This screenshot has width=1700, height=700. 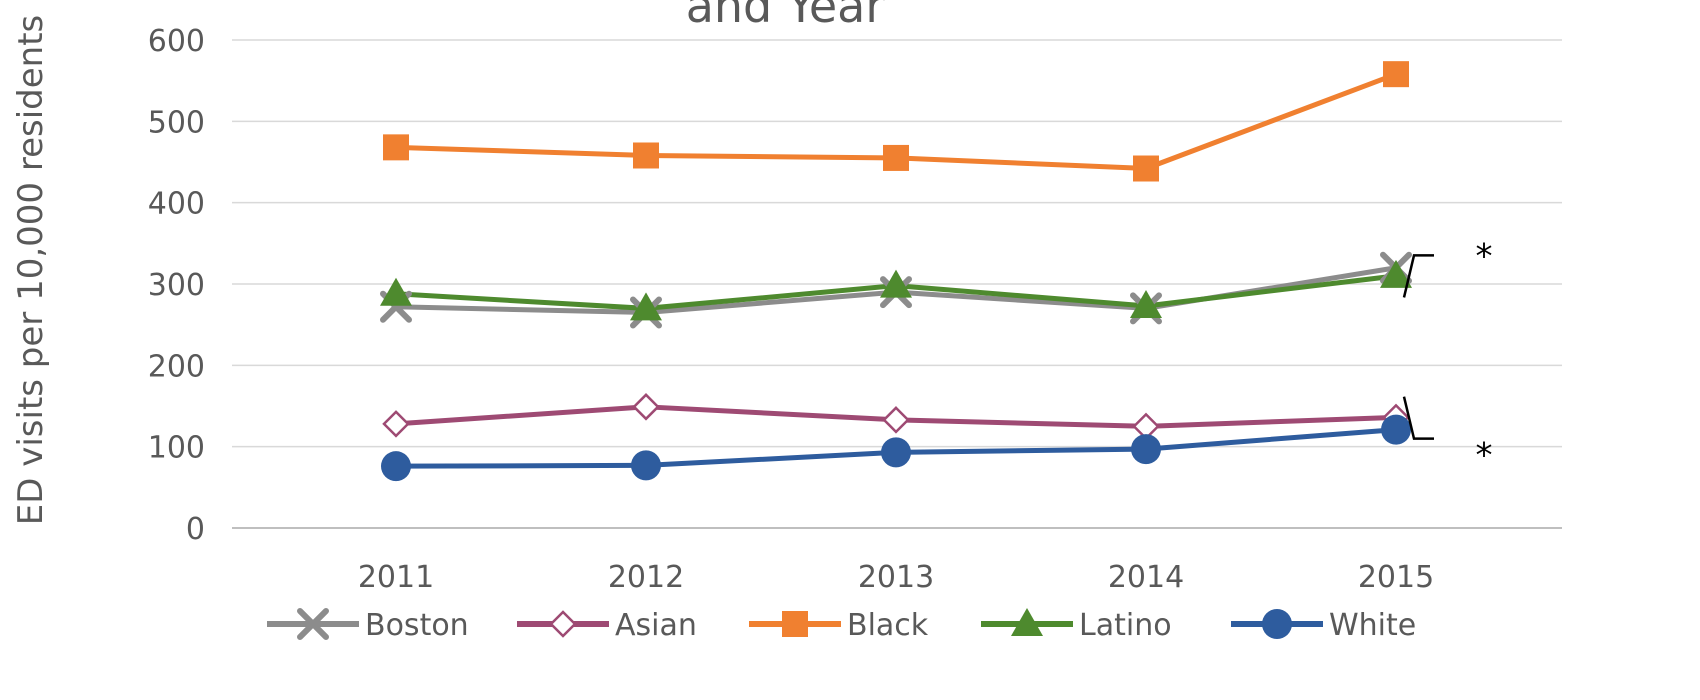 I want to click on legend: Boston Asian Black Latino White, so click(x=841, y=625).